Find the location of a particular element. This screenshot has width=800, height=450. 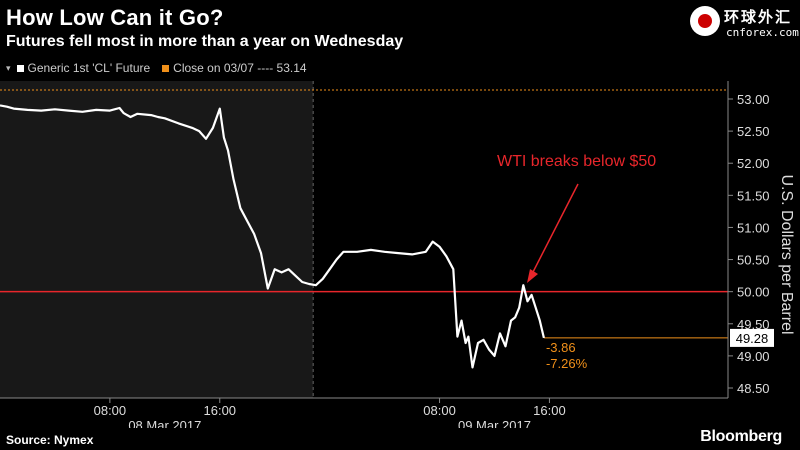

y-tick-label: 49.00 is located at coordinates (753, 356).